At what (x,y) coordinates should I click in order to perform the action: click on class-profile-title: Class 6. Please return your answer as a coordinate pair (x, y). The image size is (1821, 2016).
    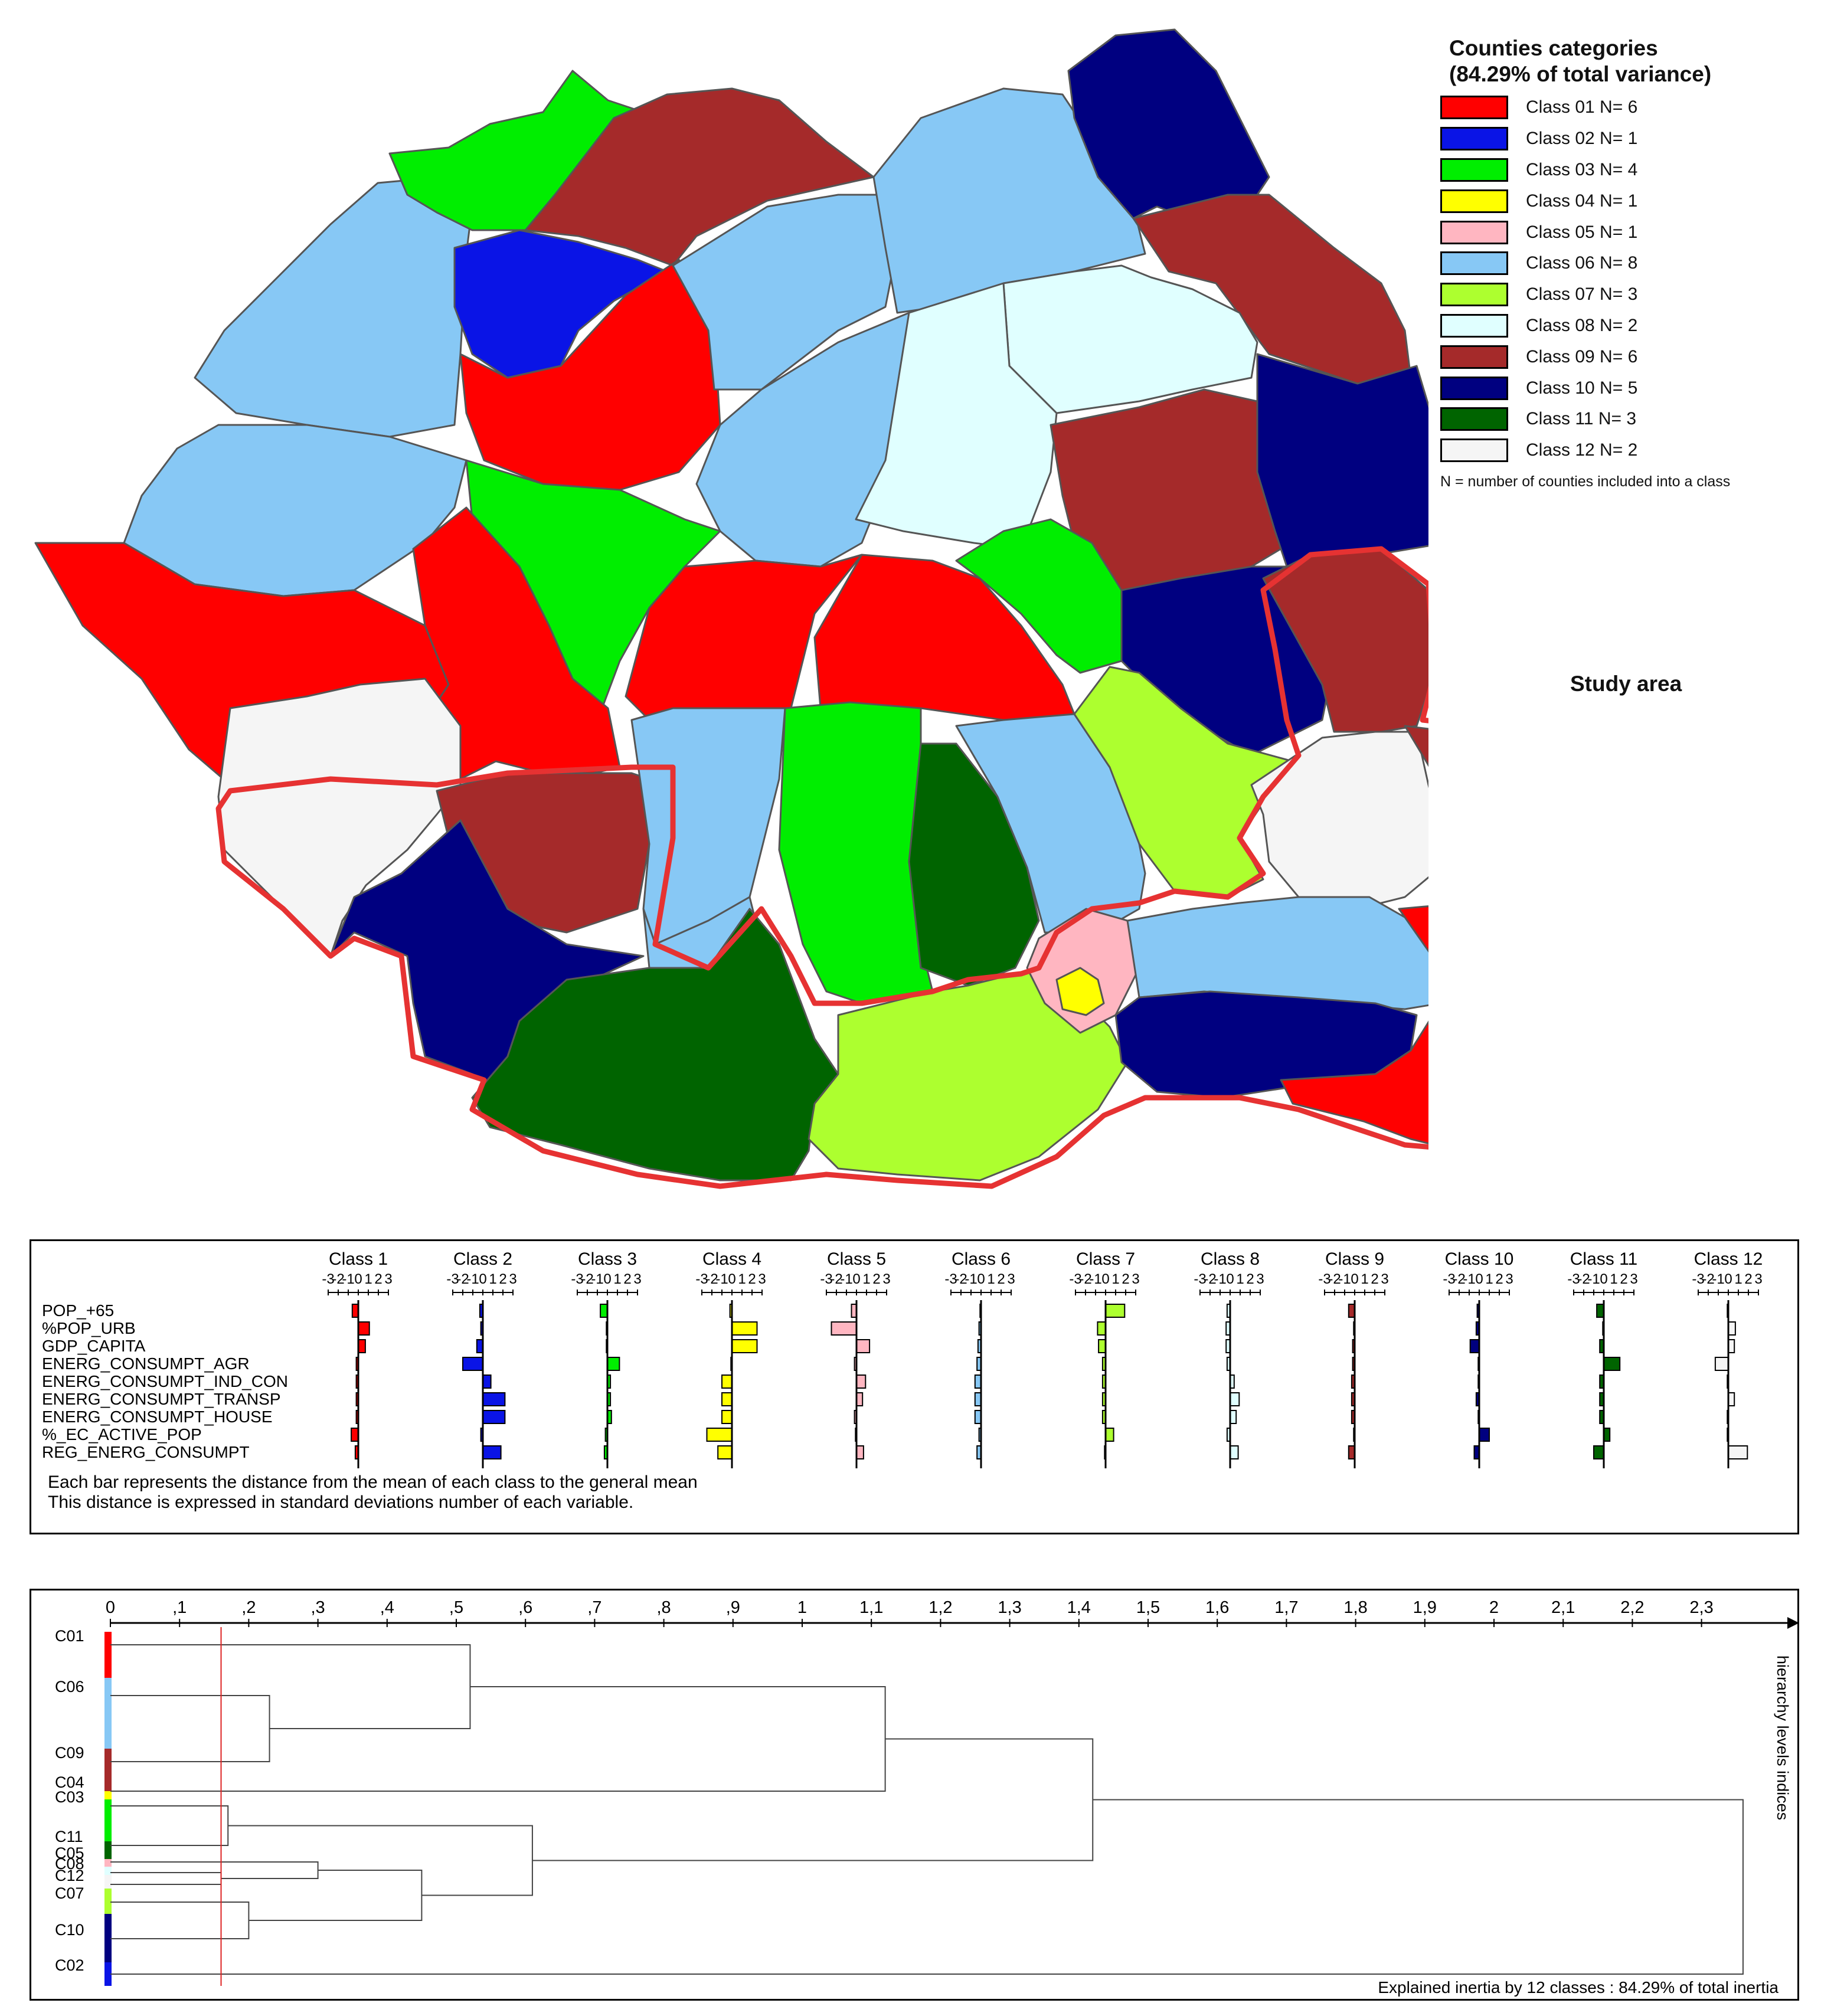
    Looking at the image, I should click on (981, 1259).